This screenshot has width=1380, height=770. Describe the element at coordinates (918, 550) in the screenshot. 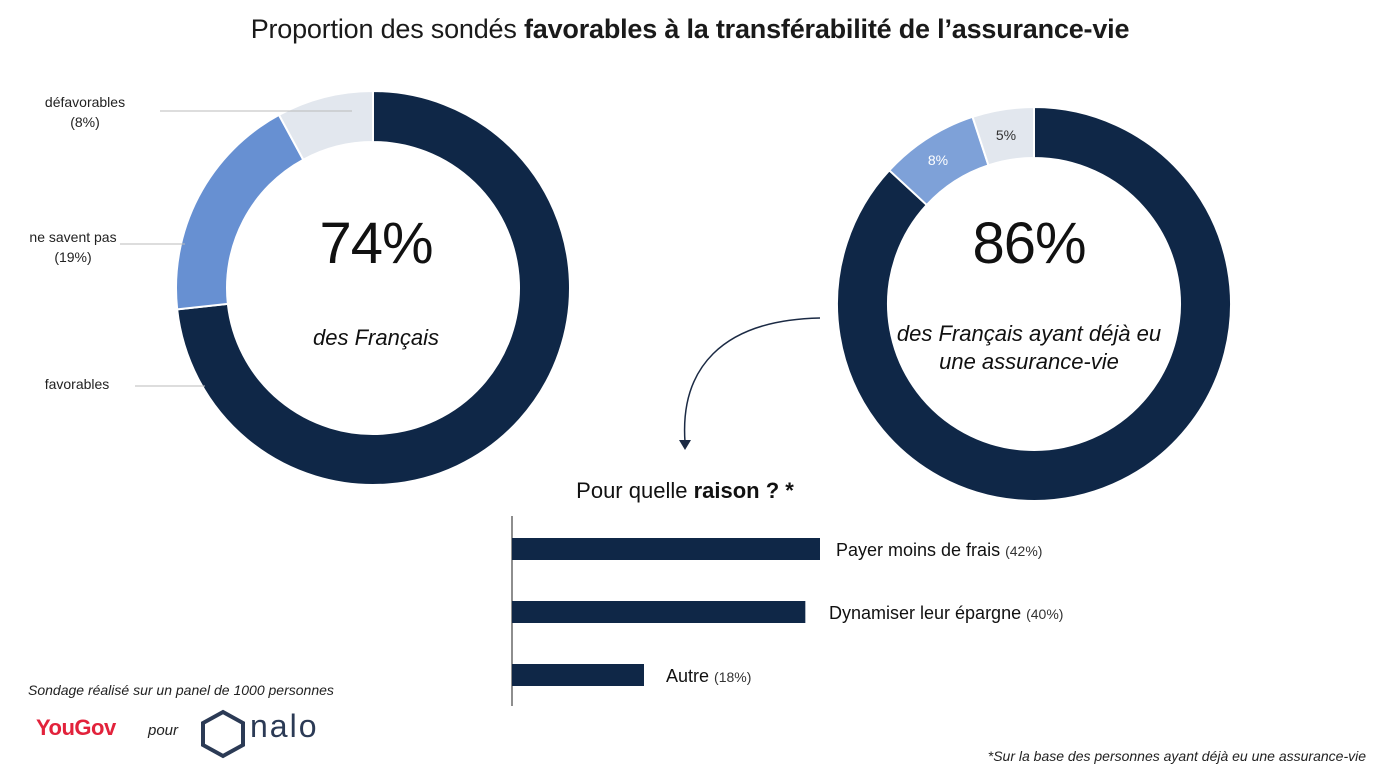

I see `bar-label-frais-text: Payer moins de frais` at that location.